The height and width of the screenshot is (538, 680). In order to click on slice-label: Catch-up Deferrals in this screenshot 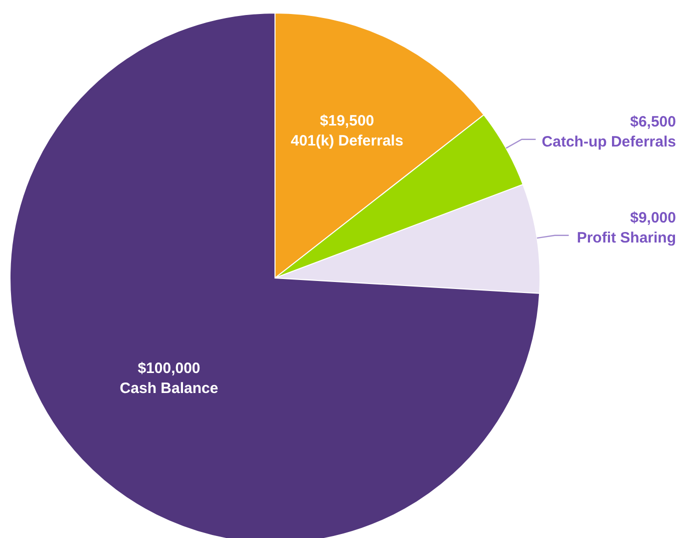, I will do `click(609, 141)`.